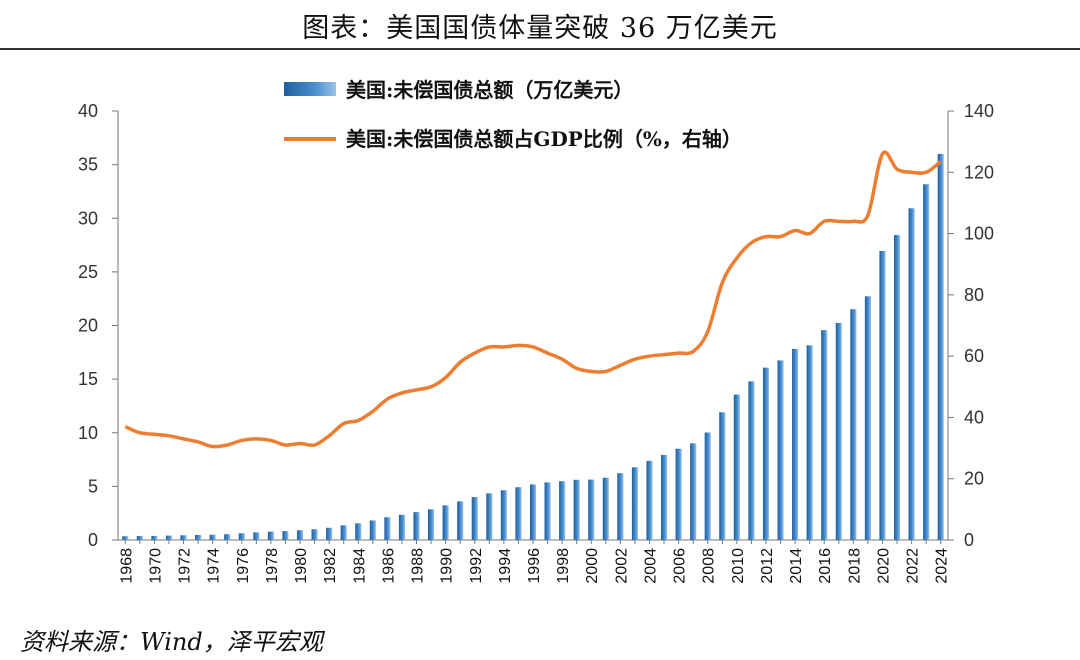 The width and height of the screenshot is (1080, 660). Describe the element at coordinates (214, 566) in the screenshot. I see `x-tick-label: 1974` at that location.